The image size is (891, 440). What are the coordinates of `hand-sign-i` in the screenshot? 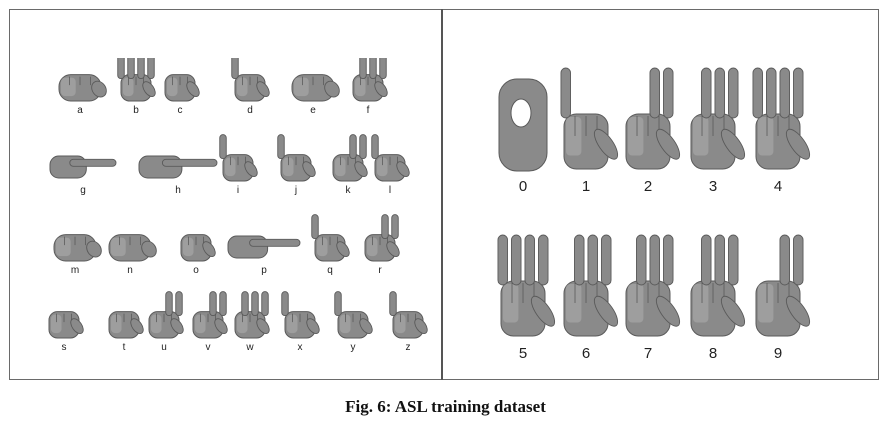 It's located at (238, 158).